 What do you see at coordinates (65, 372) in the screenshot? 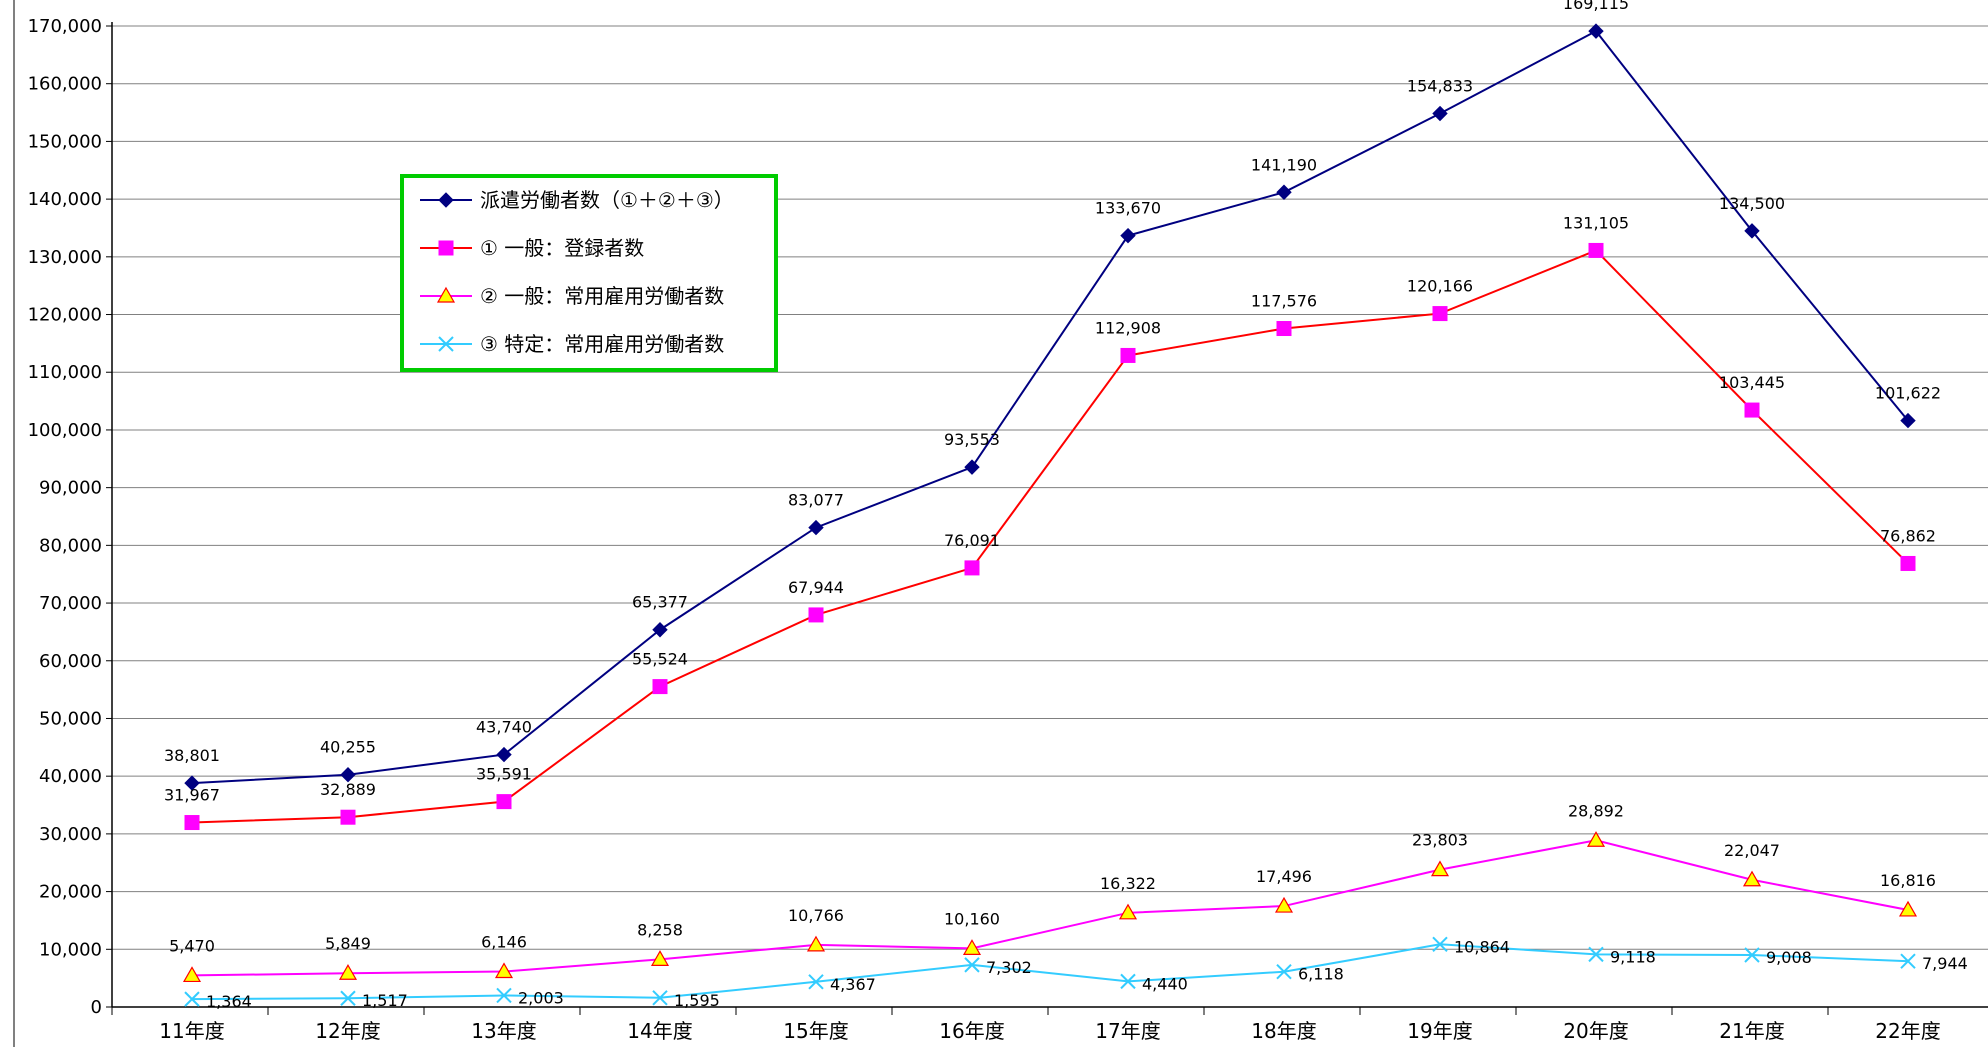
I see `y-tick-label: 110,000` at bounding box center [65, 372].